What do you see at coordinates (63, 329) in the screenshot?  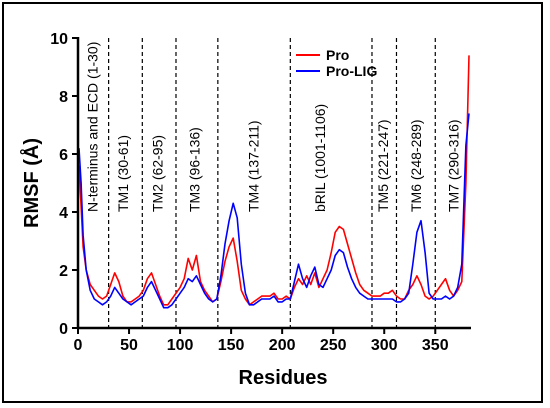 I see `y-tick-label: 0` at bounding box center [63, 329].